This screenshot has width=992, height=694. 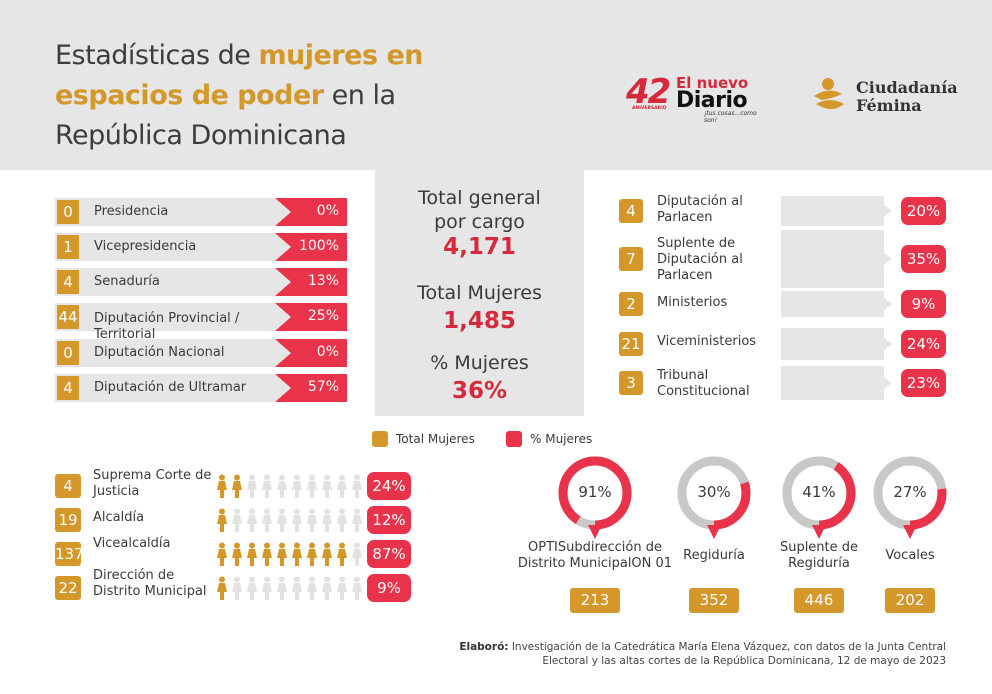 I want to click on list-item: 4 Senaduría 13%, so click(x=201, y=282).